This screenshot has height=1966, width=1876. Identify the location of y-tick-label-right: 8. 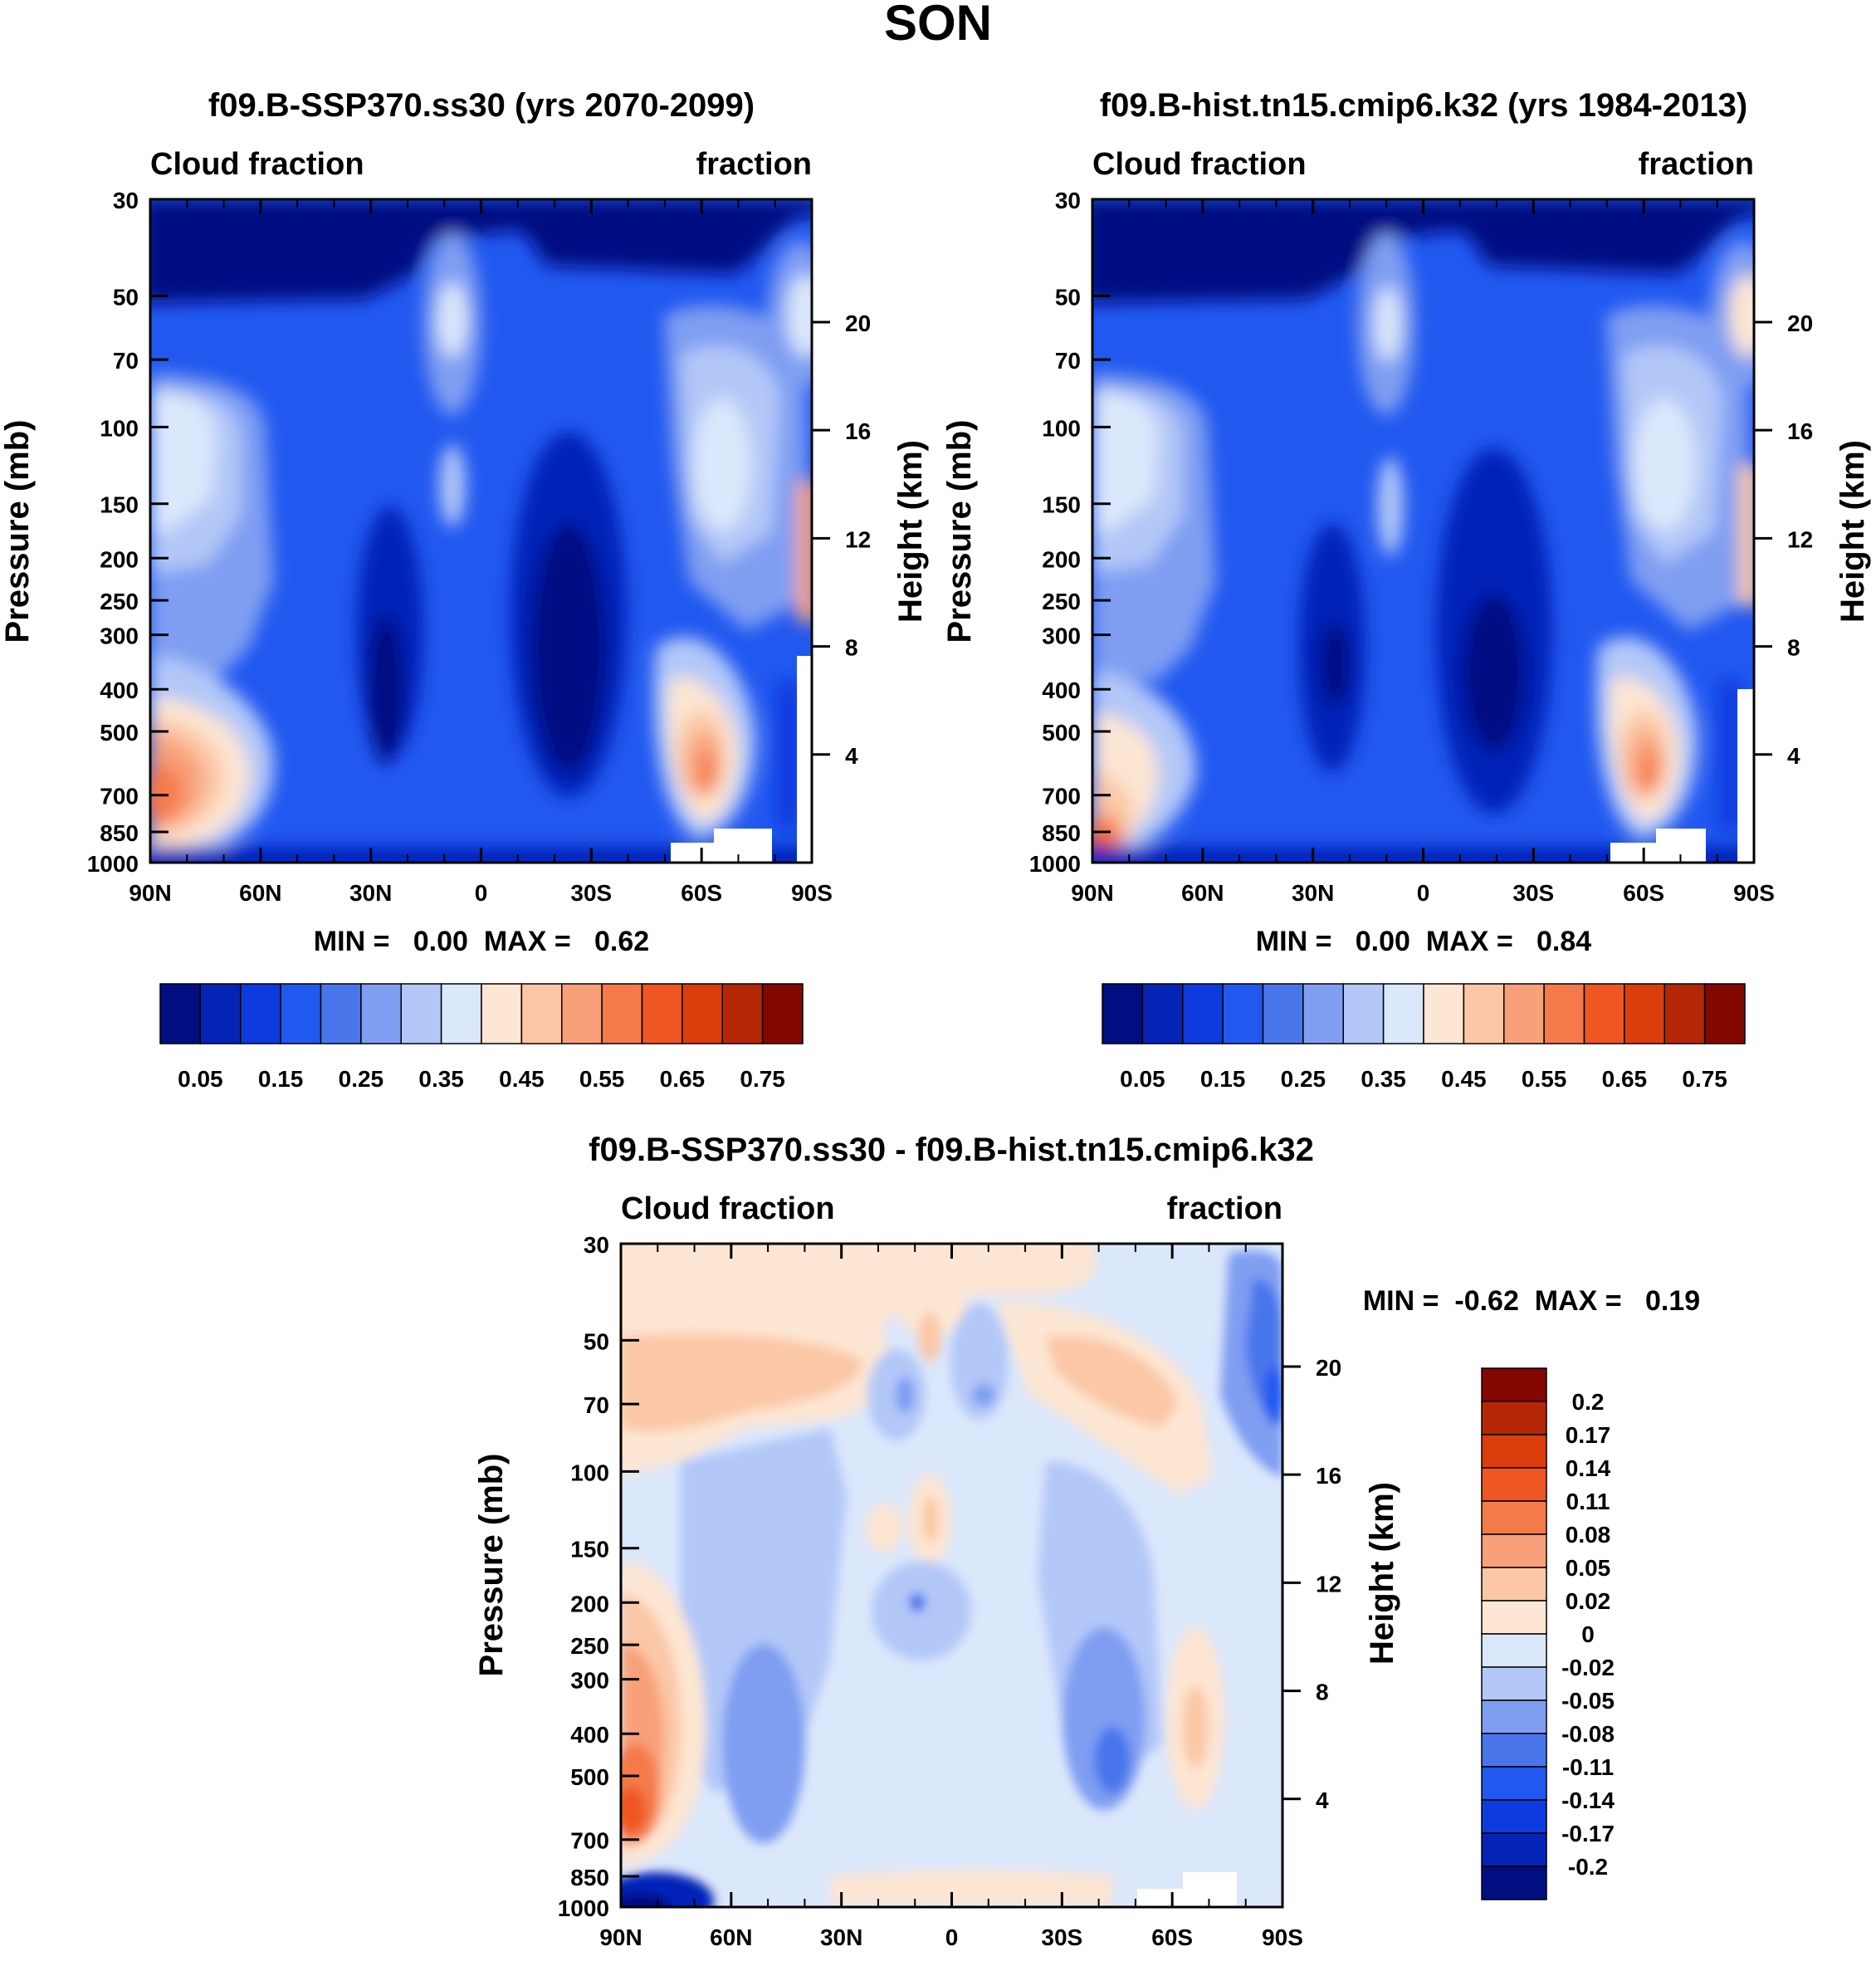
(851, 648).